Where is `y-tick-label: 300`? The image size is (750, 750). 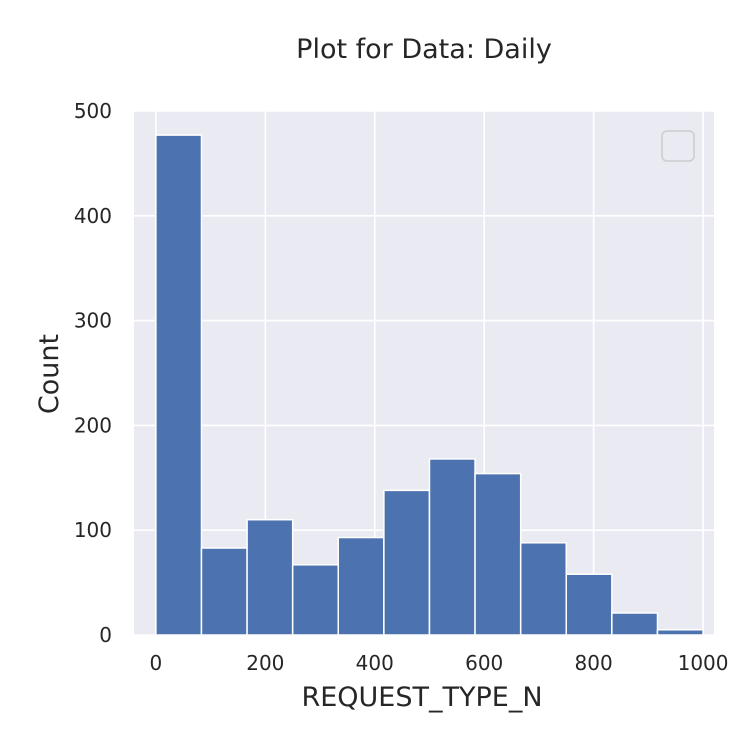
y-tick-label: 300 is located at coordinates (93, 321).